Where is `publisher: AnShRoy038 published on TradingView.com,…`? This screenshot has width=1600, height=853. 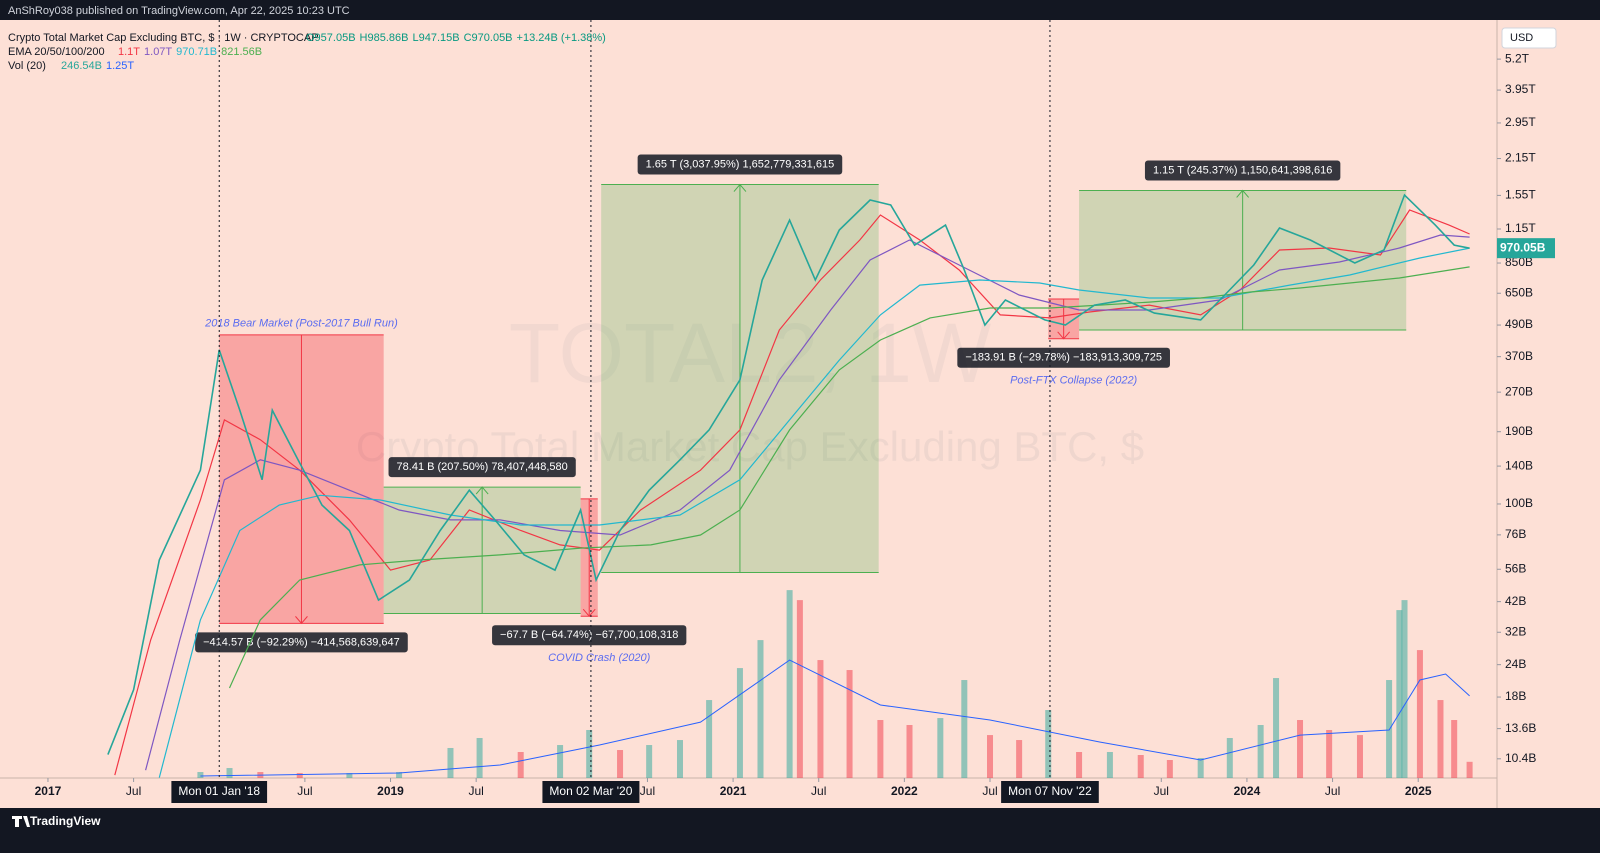 publisher: AnShRoy038 published on TradingView.com,… is located at coordinates (179, 11).